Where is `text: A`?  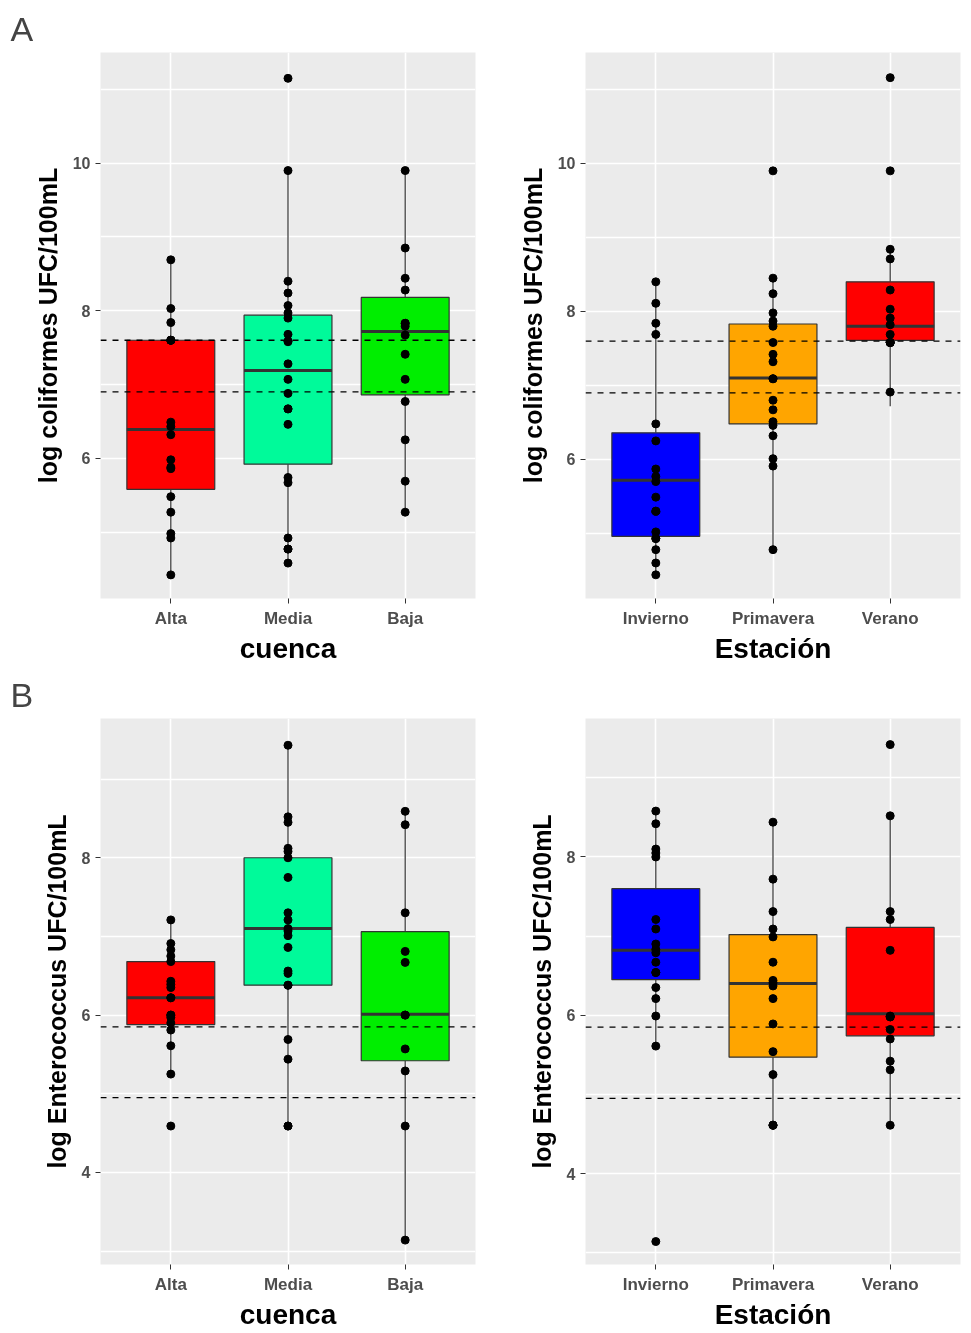 text: A is located at coordinates (22, 28).